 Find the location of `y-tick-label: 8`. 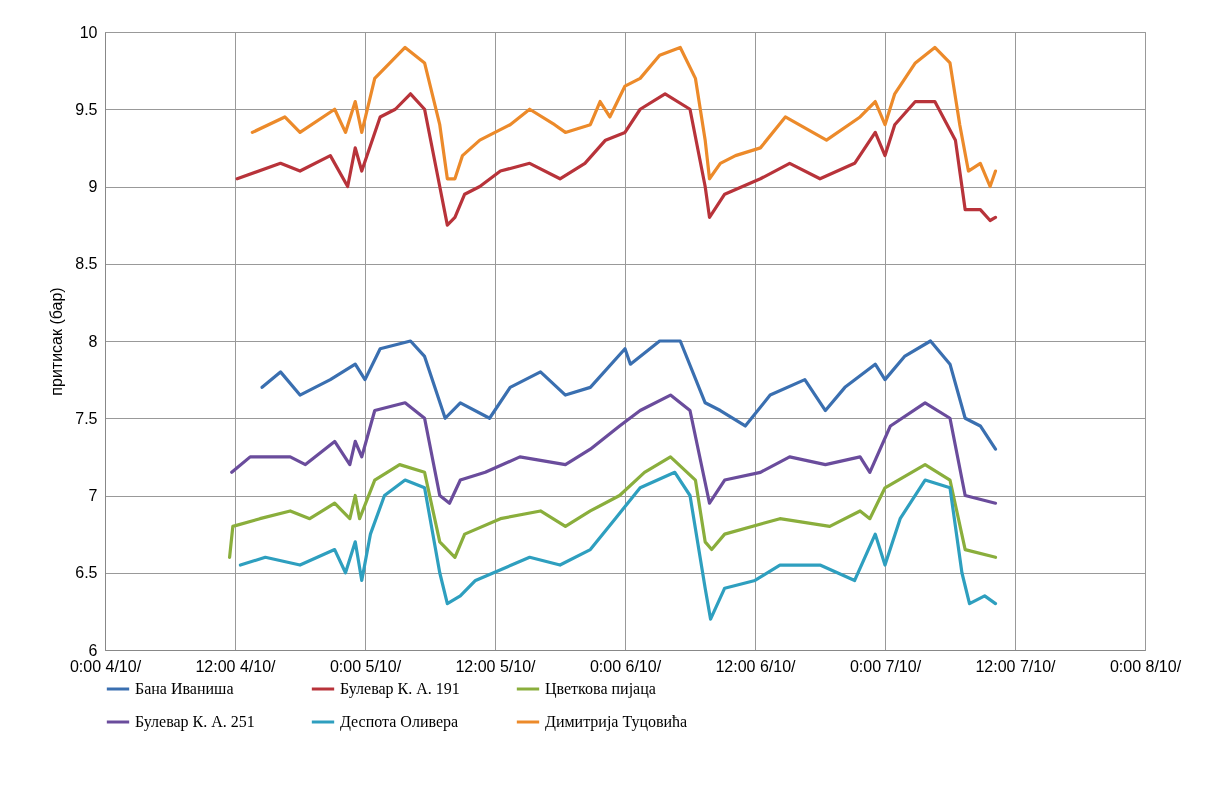

y-tick-label: 8 is located at coordinates (93, 341).